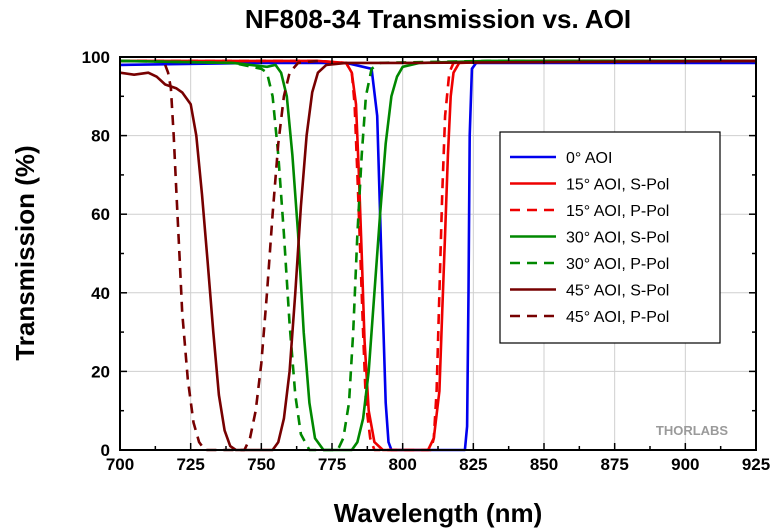 This screenshot has width=780, height=532. What do you see at coordinates (692, 430) in the screenshot?
I see `watermark: THORLABS` at bounding box center [692, 430].